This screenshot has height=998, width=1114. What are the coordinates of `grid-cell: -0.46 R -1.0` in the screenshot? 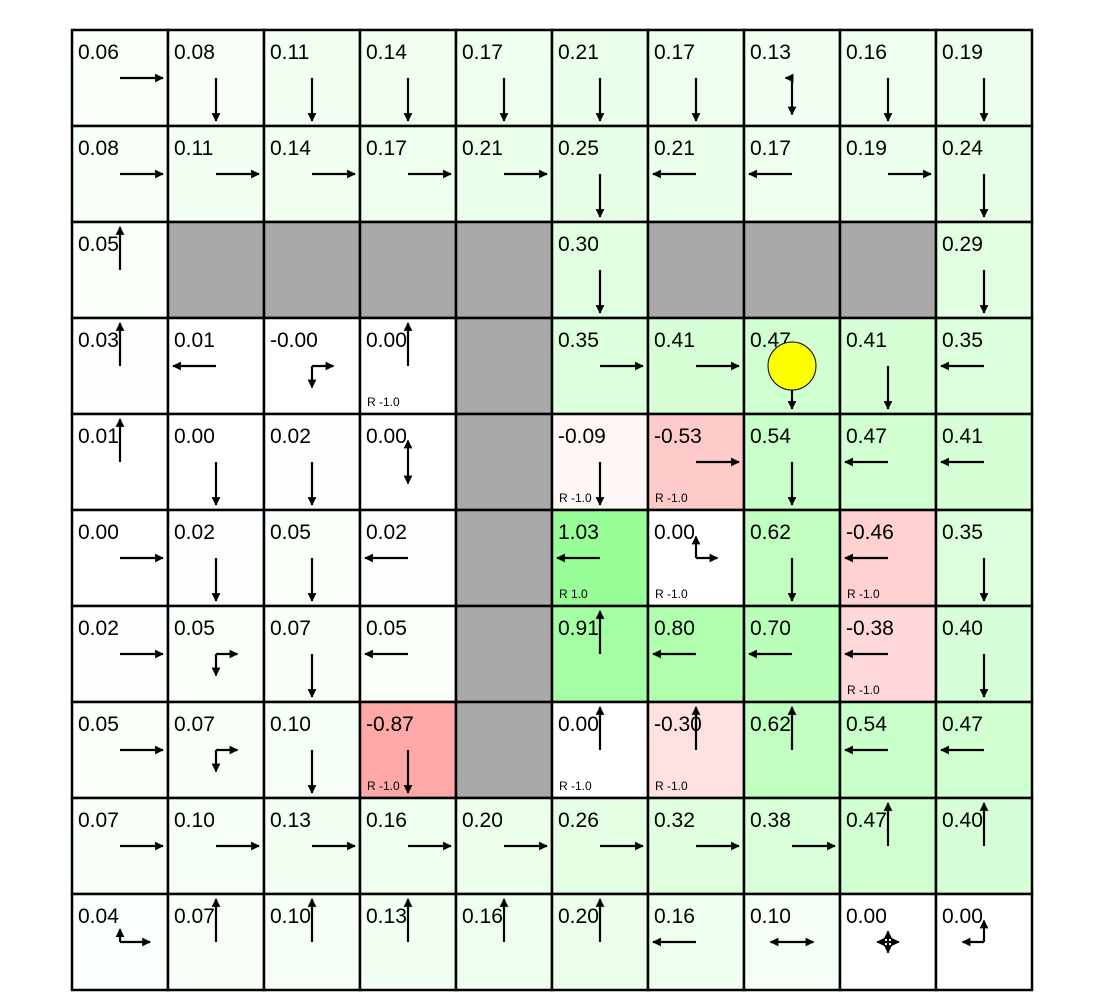 It's located at (888, 558).